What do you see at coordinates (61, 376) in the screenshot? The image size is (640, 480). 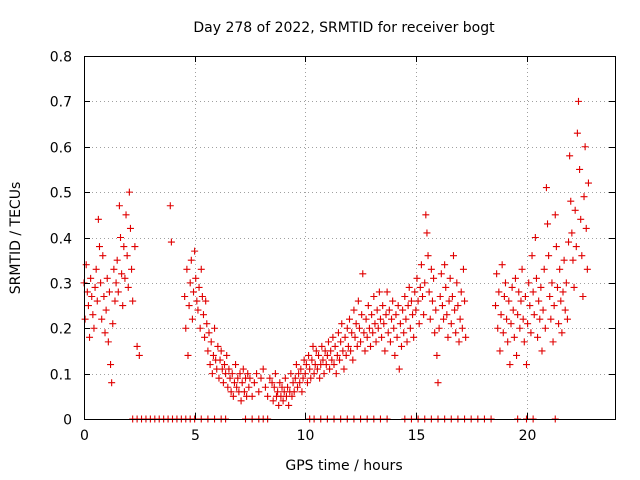 I see `y-tick-label: 0.1` at bounding box center [61, 376].